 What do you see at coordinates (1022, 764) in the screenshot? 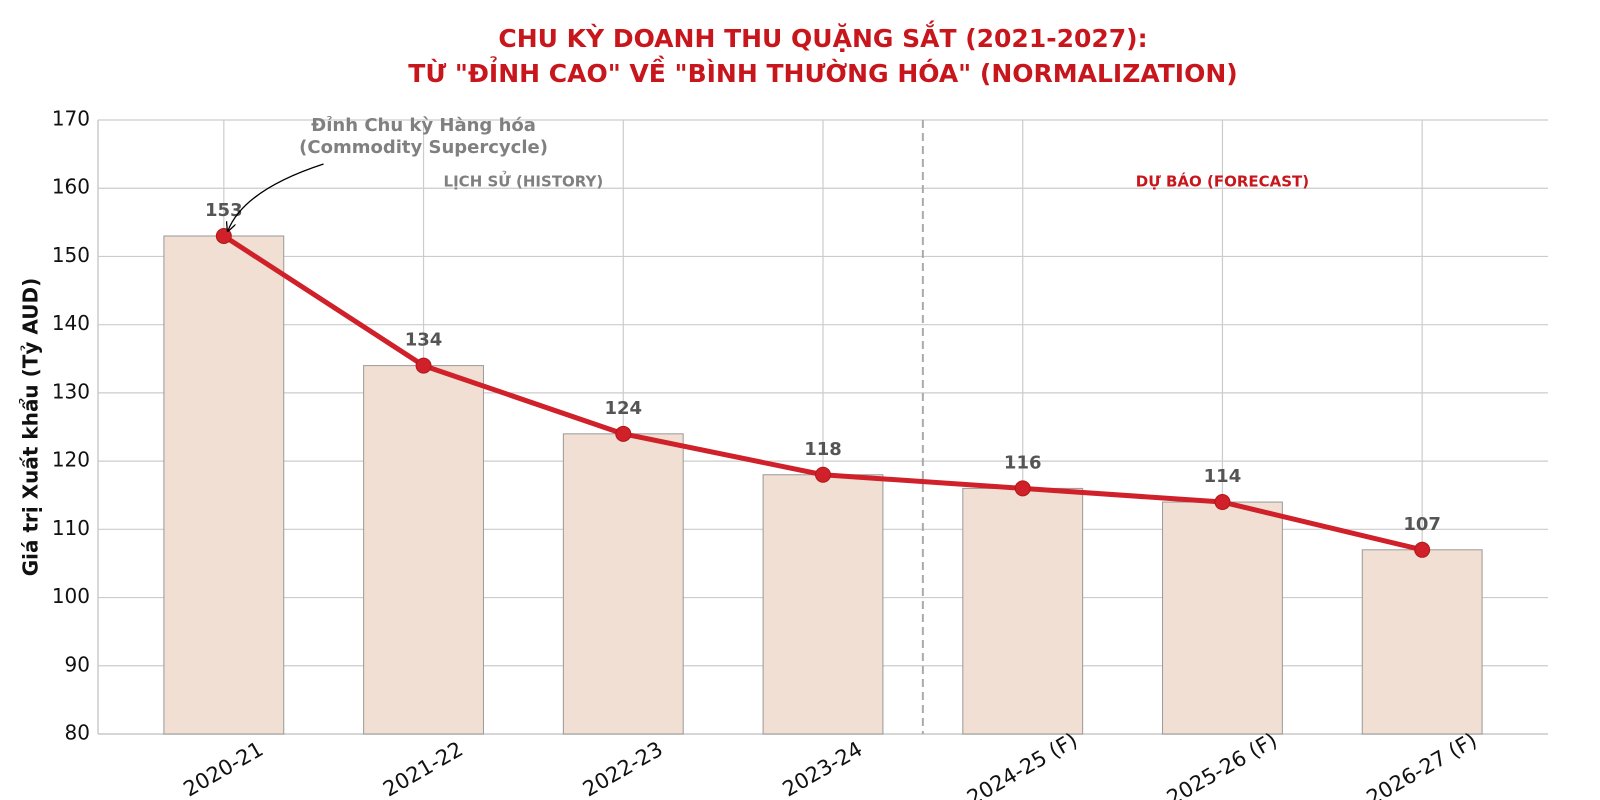
I see `x-tick-label: 2024-25 (F)` at bounding box center [1022, 764].